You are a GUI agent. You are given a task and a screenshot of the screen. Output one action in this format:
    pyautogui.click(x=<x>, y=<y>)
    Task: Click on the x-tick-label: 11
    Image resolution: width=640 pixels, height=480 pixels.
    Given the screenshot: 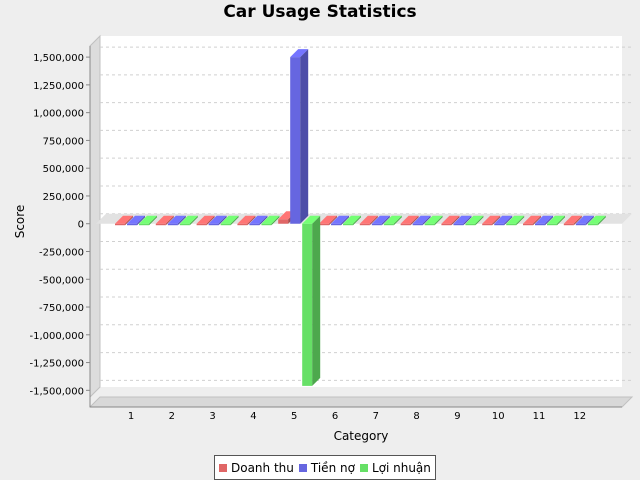 What is the action you would take?
    pyautogui.click(x=539, y=416)
    